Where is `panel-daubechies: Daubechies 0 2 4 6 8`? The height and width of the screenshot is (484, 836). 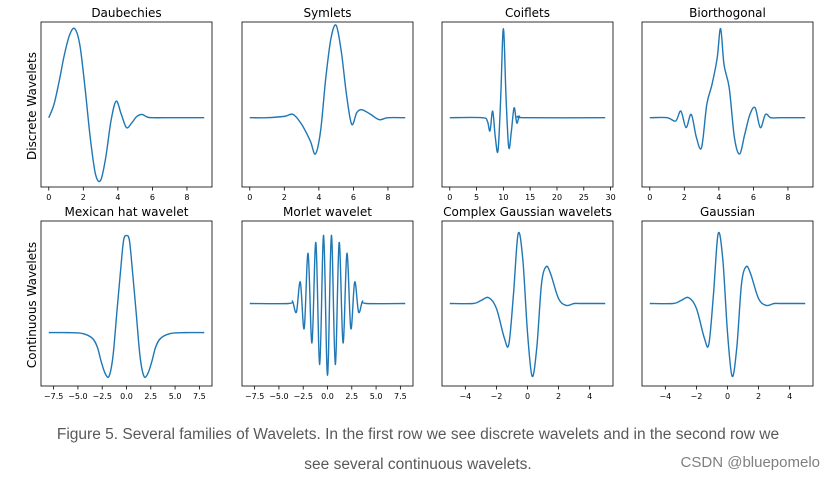 panel-daubechies: Daubechies 0 2 4 6 8 is located at coordinates (126, 104).